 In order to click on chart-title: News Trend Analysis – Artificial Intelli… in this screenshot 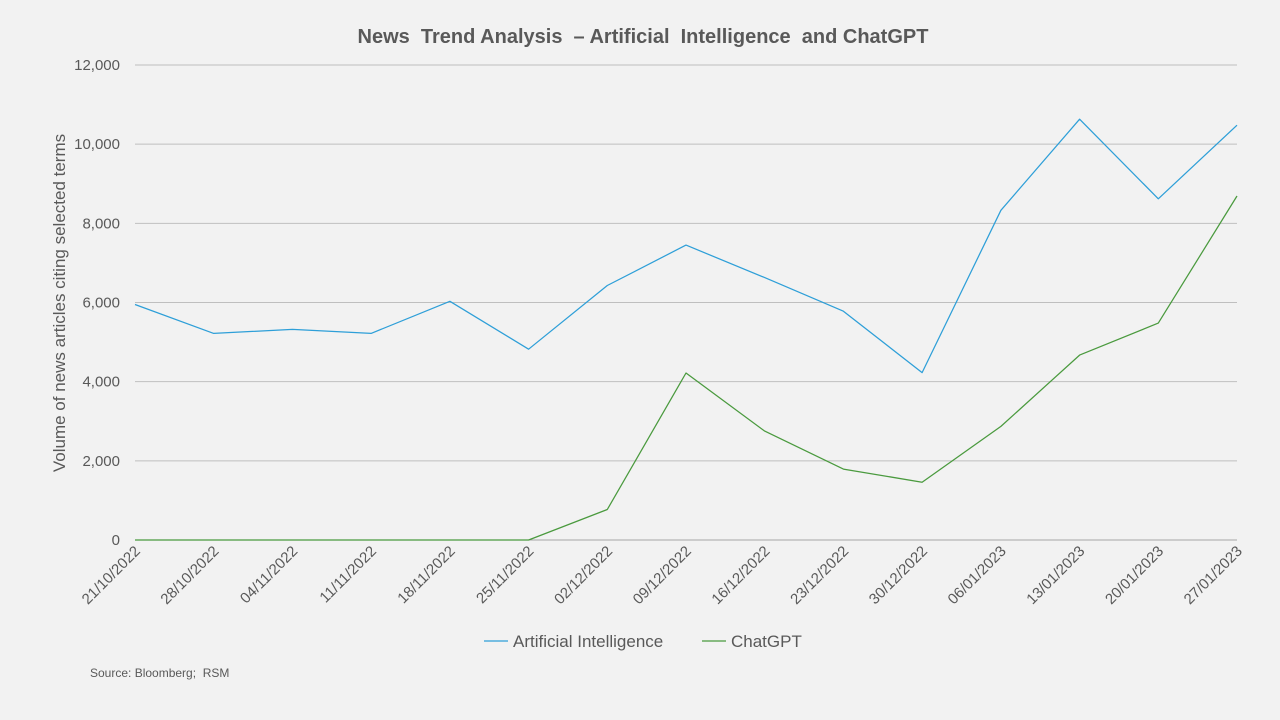, I will do `click(643, 37)`.